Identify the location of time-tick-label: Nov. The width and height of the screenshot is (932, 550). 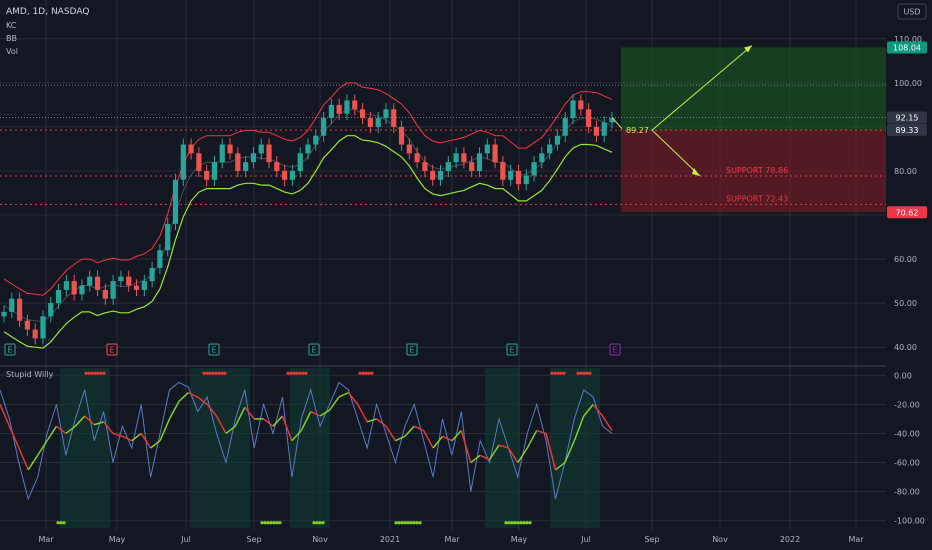
(720, 539).